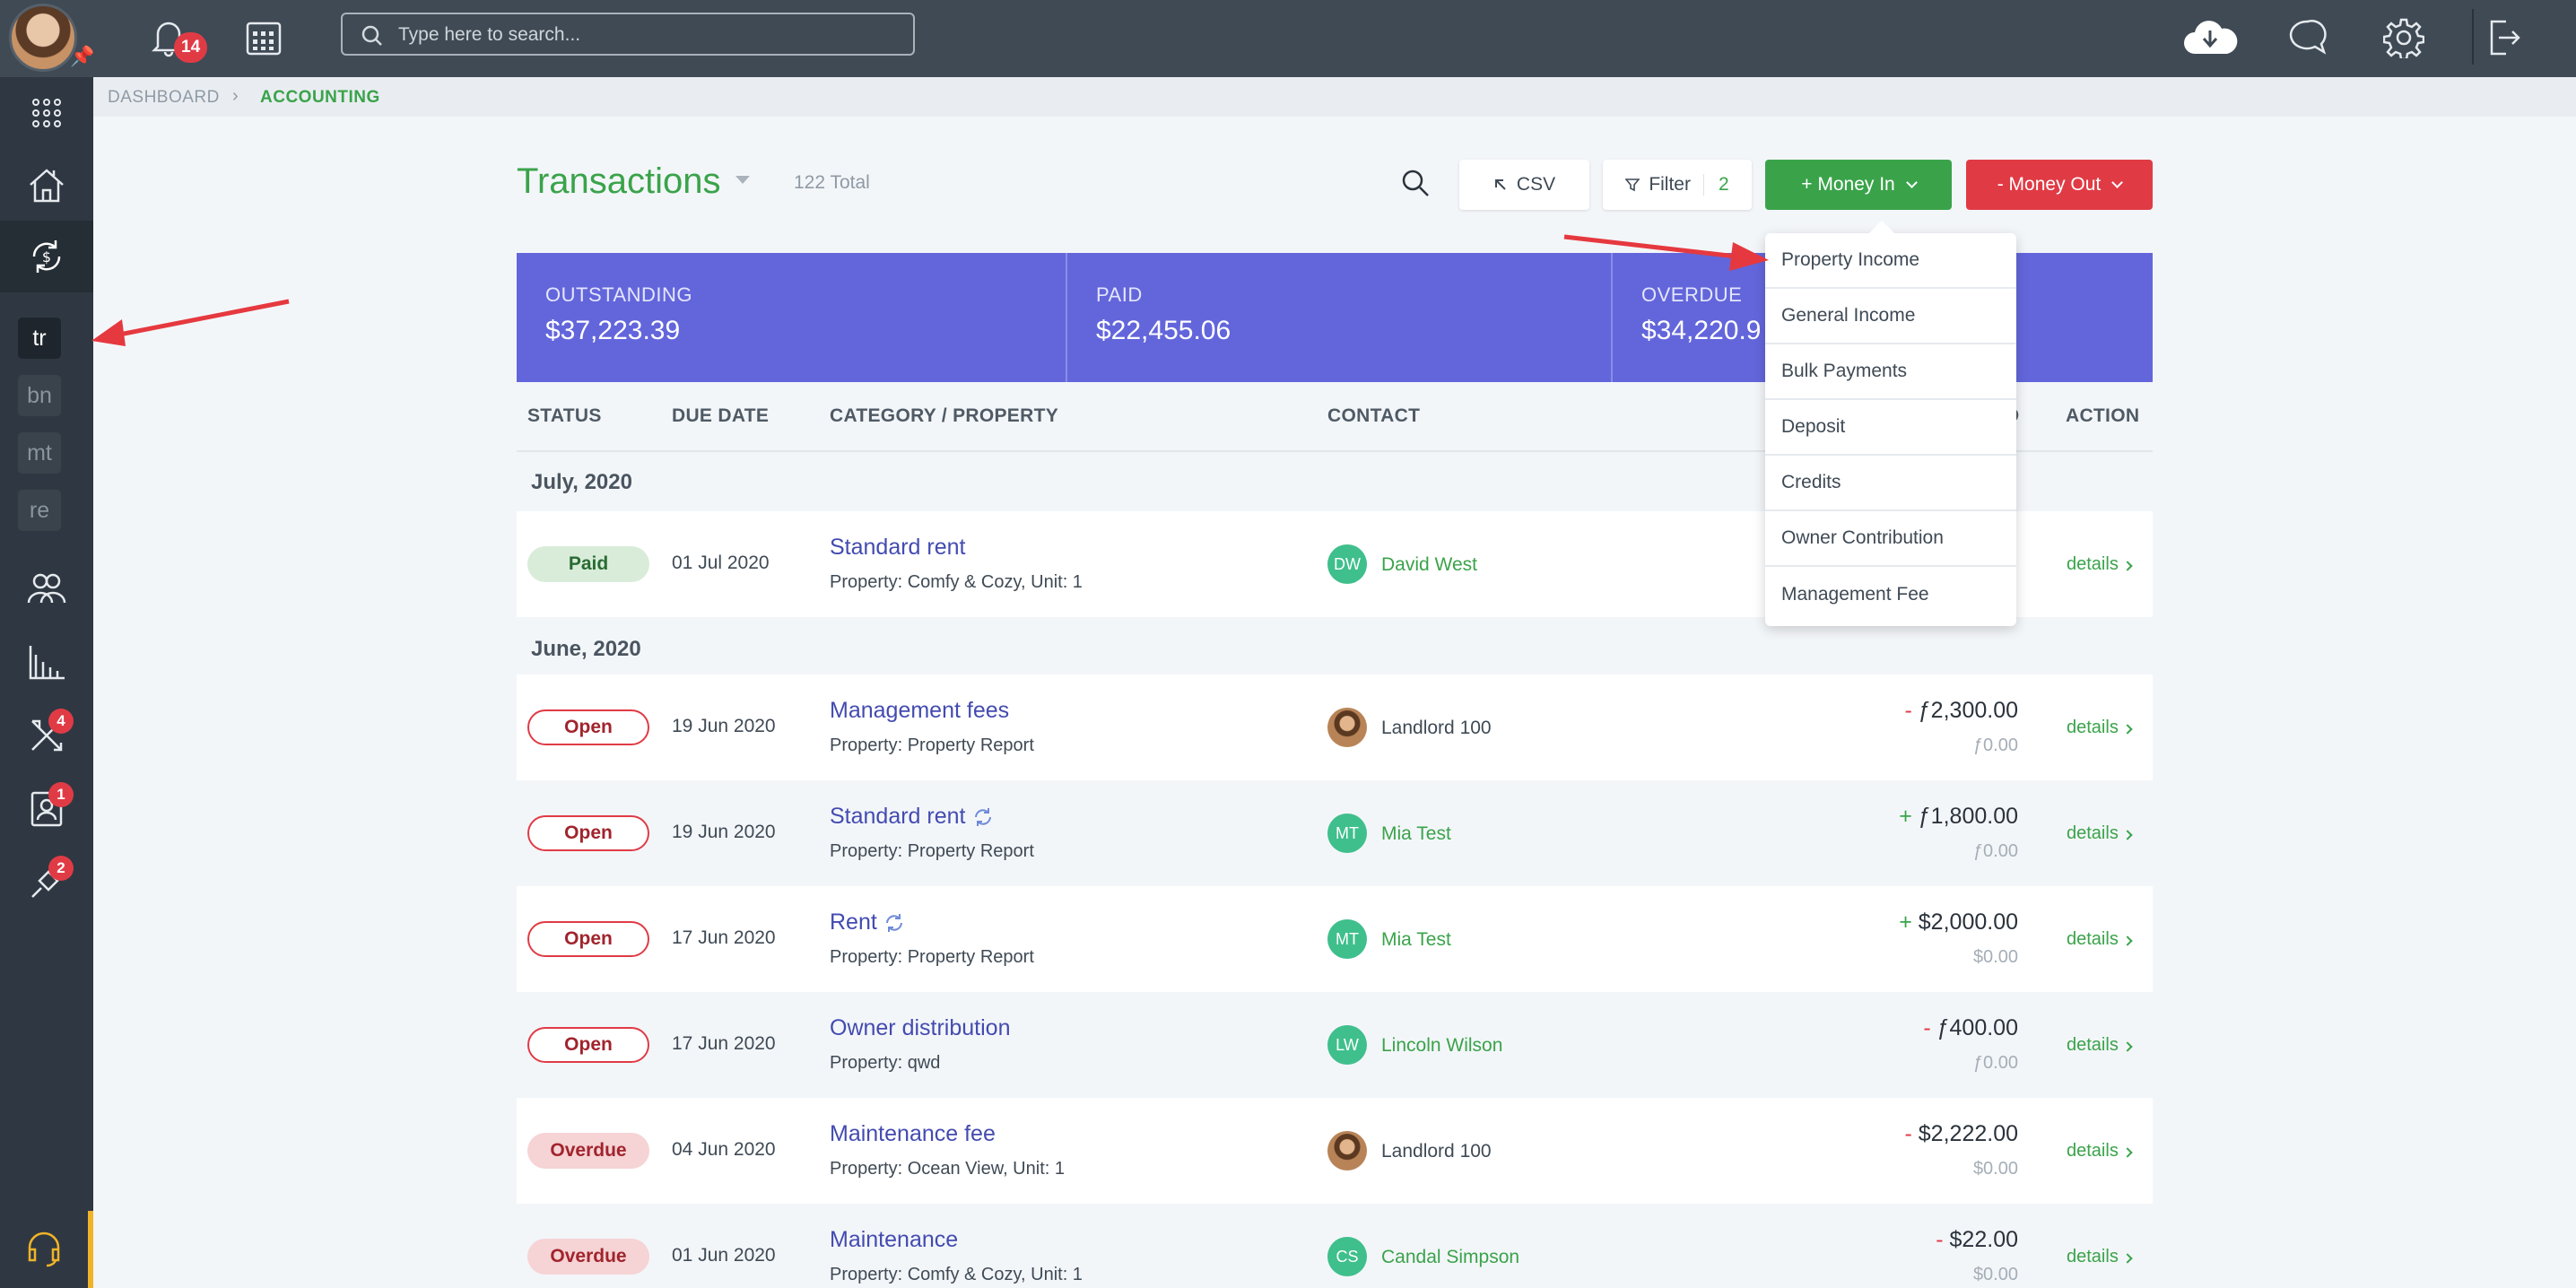  What do you see at coordinates (46, 113) in the screenshot?
I see `sidebar-item-apps` at bounding box center [46, 113].